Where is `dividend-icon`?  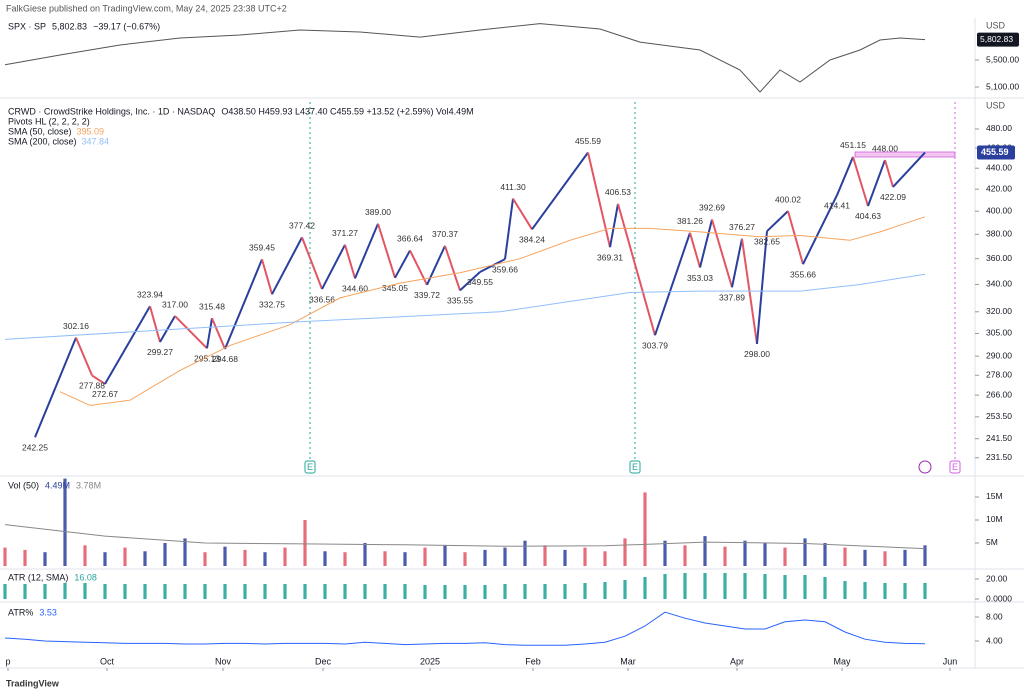
dividend-icon is located at coordinates (925, 467).